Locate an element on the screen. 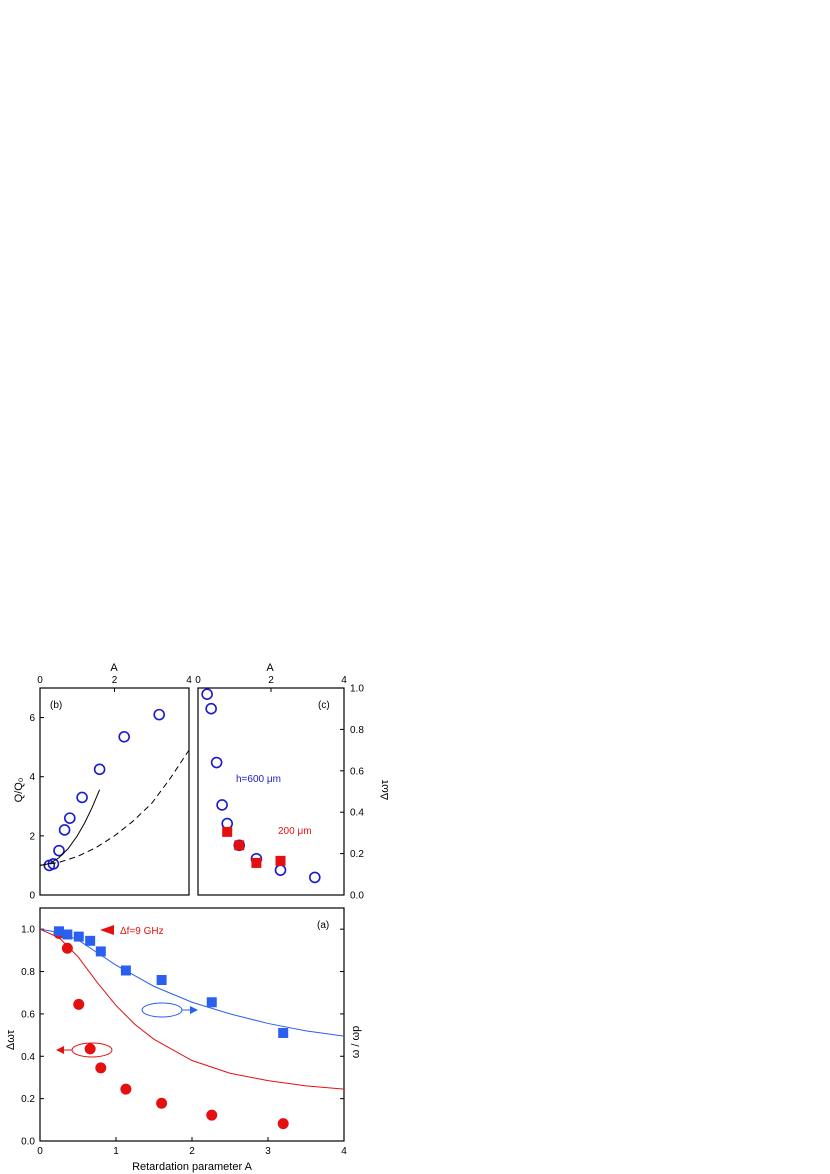 This screenshot has width=830, height=1174. panel-a-ylabel-right: ω / ωp is located at coordinates (356, 1042).